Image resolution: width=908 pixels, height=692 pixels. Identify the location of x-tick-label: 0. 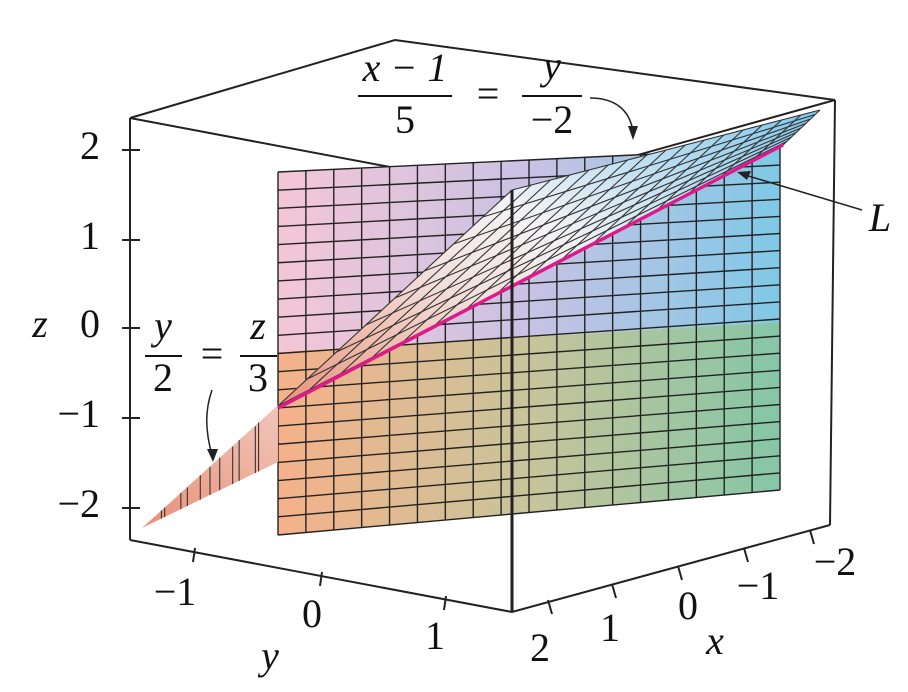
(688, 605).